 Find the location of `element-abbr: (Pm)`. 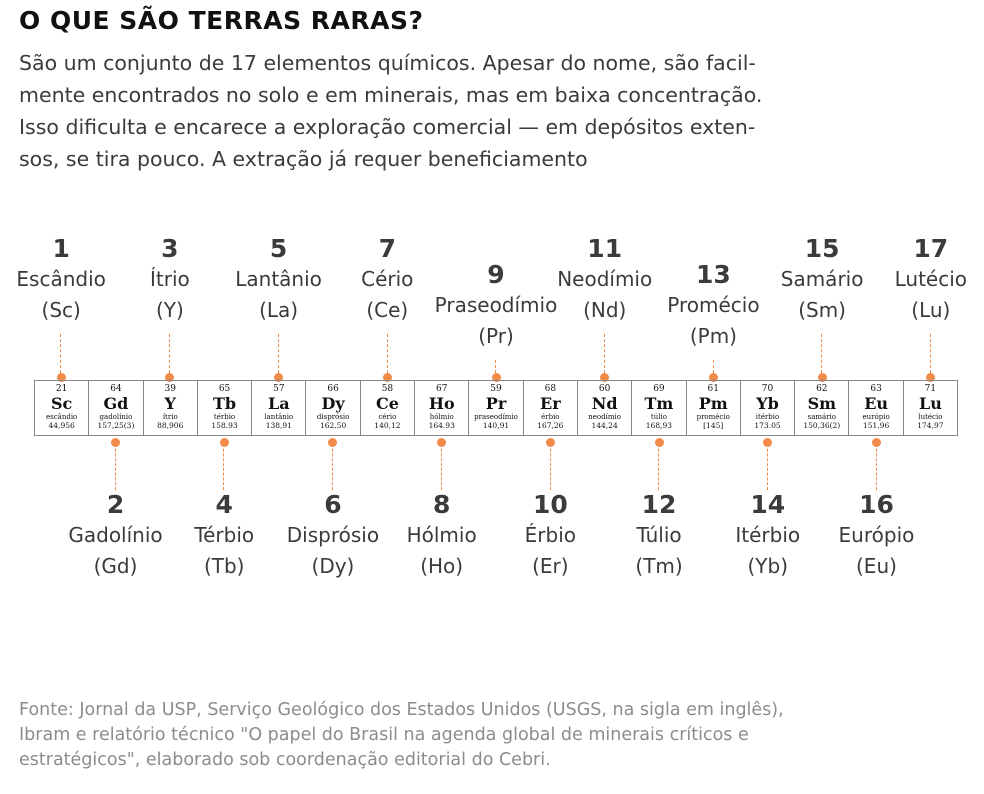

element-abbr: (Pm) is located at coordinates (713, 336).